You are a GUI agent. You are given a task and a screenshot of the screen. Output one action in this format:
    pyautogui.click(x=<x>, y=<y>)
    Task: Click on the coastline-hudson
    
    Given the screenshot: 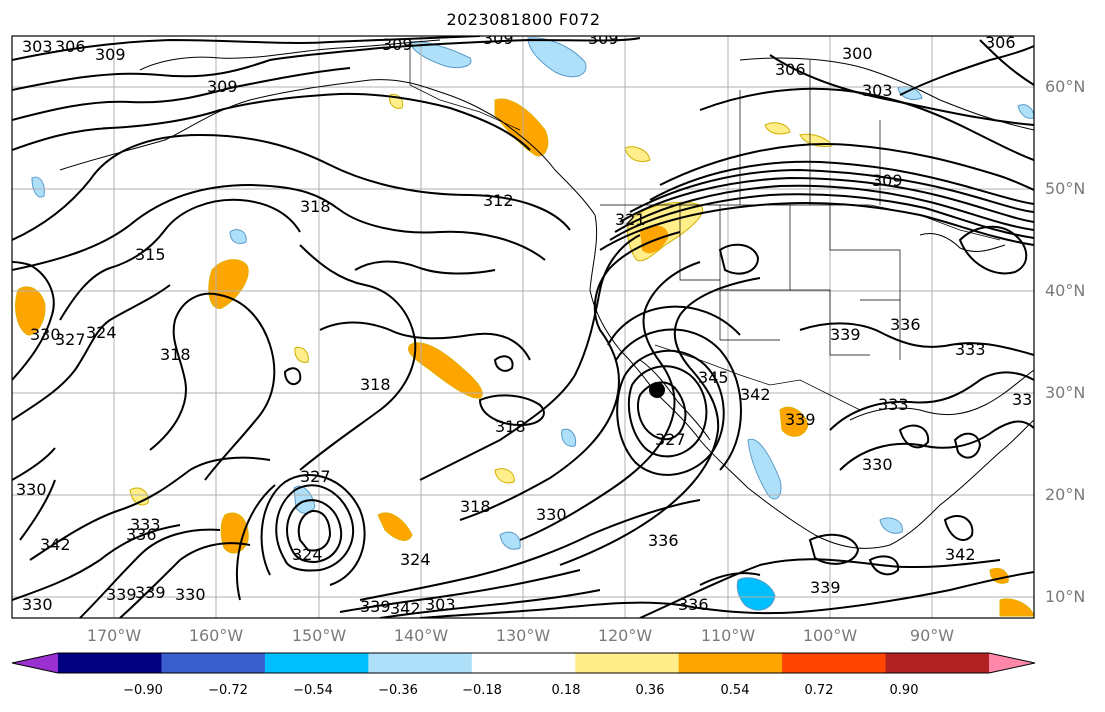 What is the action you would take?
    pyautogui.click(x=886, y=94)
    